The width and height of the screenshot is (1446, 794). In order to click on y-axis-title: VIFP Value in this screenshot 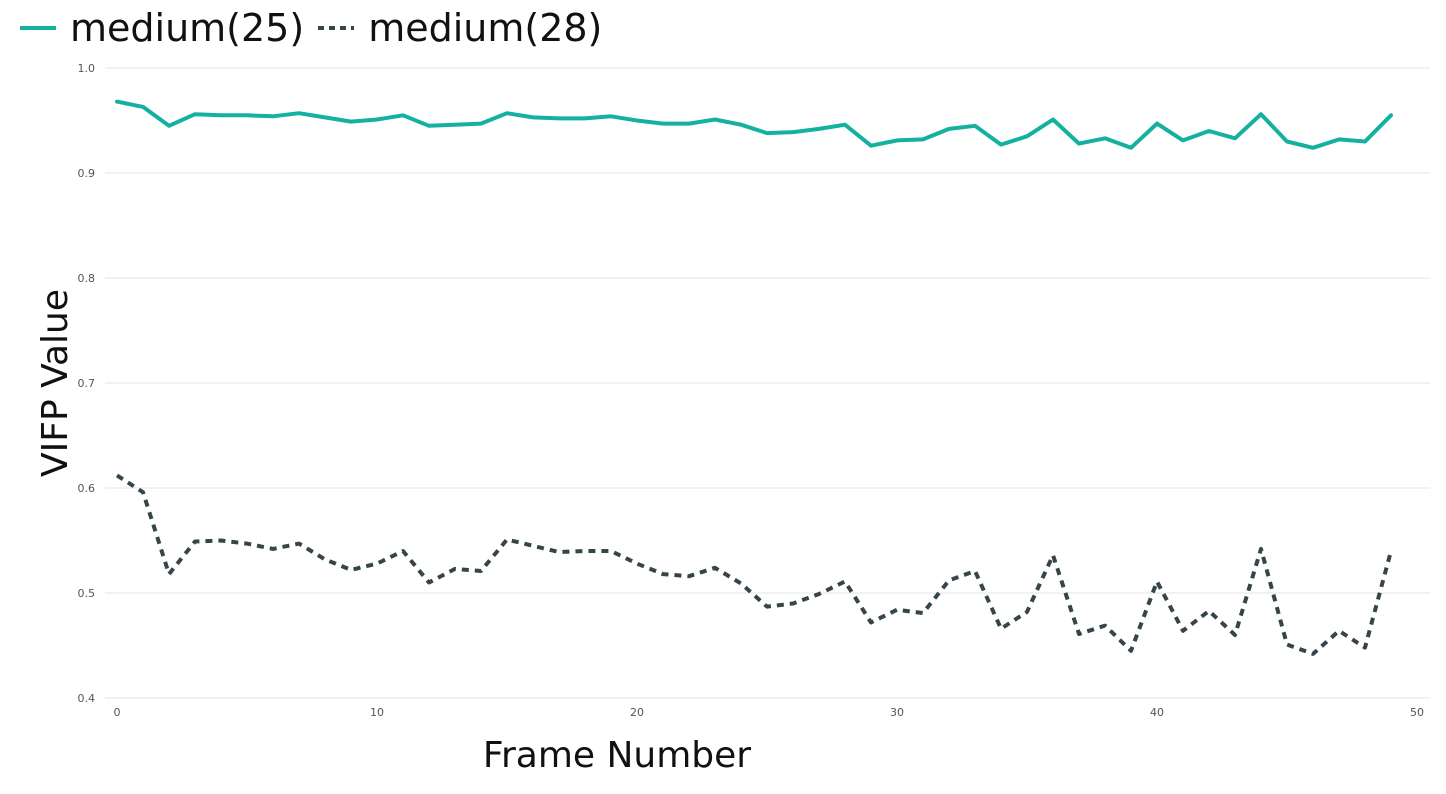, I will do `click(55, 383)`.